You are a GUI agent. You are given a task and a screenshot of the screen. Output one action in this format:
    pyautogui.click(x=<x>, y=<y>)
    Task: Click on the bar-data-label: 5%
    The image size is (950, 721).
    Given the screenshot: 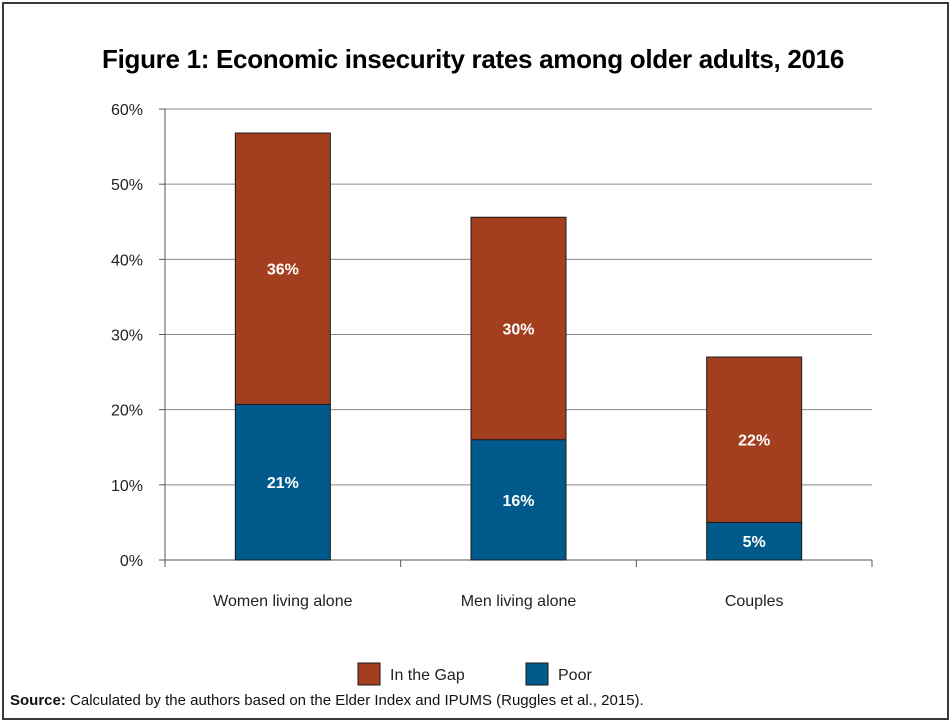 What is the action you would take?
    pyautogui.click(x=754, y=542)
    